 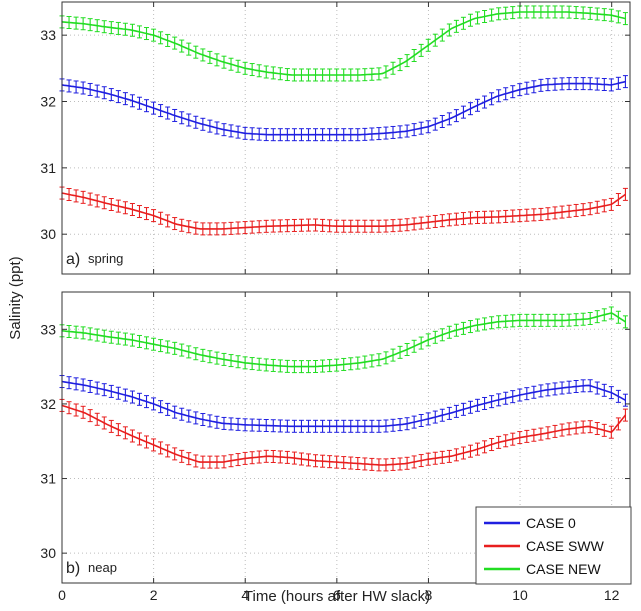 What do you see at coordinates (15, 297) in the screenshot?
I see `y-axis-label: Salinity (ppt)` at bounding box center [15, 297].